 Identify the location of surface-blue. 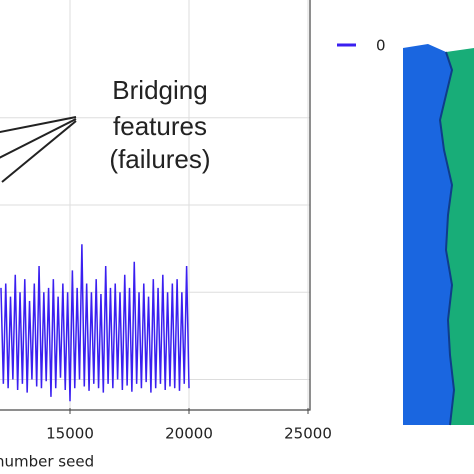
(428, 234).